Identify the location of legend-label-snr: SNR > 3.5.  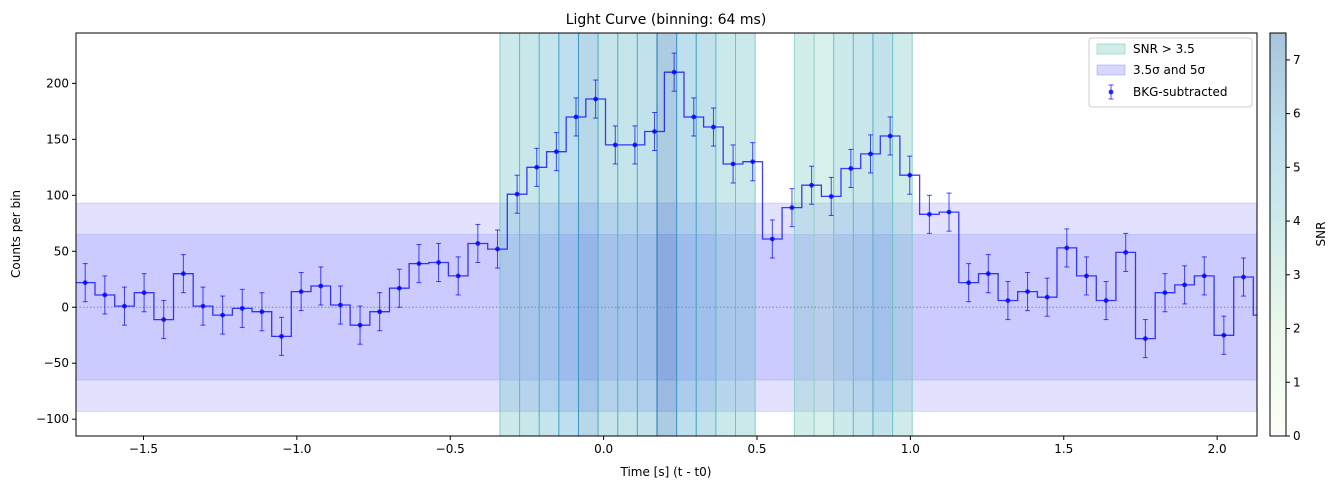
(1164, 49).